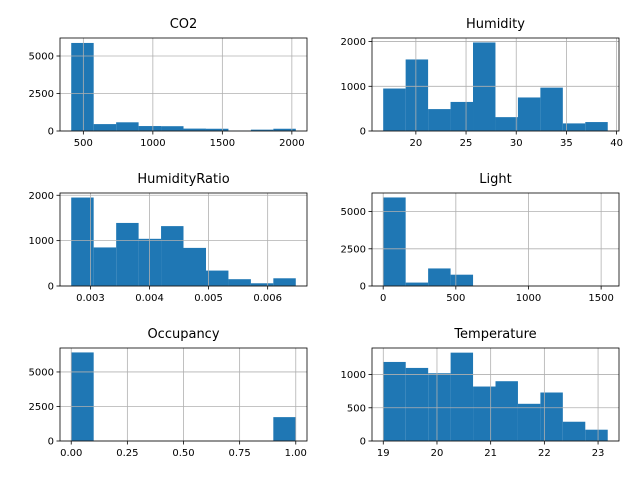  I want to click on x-tick-label: 1.00, so click(296, 453).